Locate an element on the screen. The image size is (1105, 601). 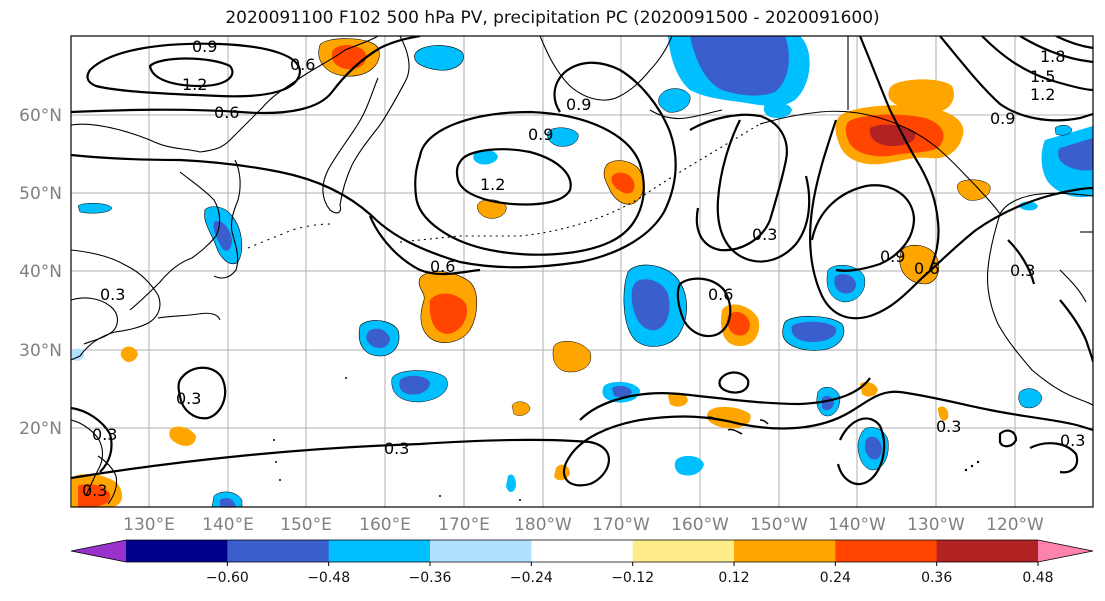
lat-label: 30°N is located at coordinates (40, 351).